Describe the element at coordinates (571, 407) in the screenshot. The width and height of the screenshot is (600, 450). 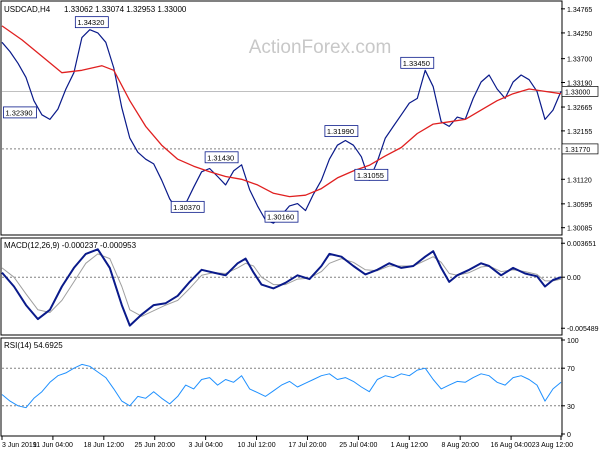
I see `rsi-tick-label-2: 30` at that location.